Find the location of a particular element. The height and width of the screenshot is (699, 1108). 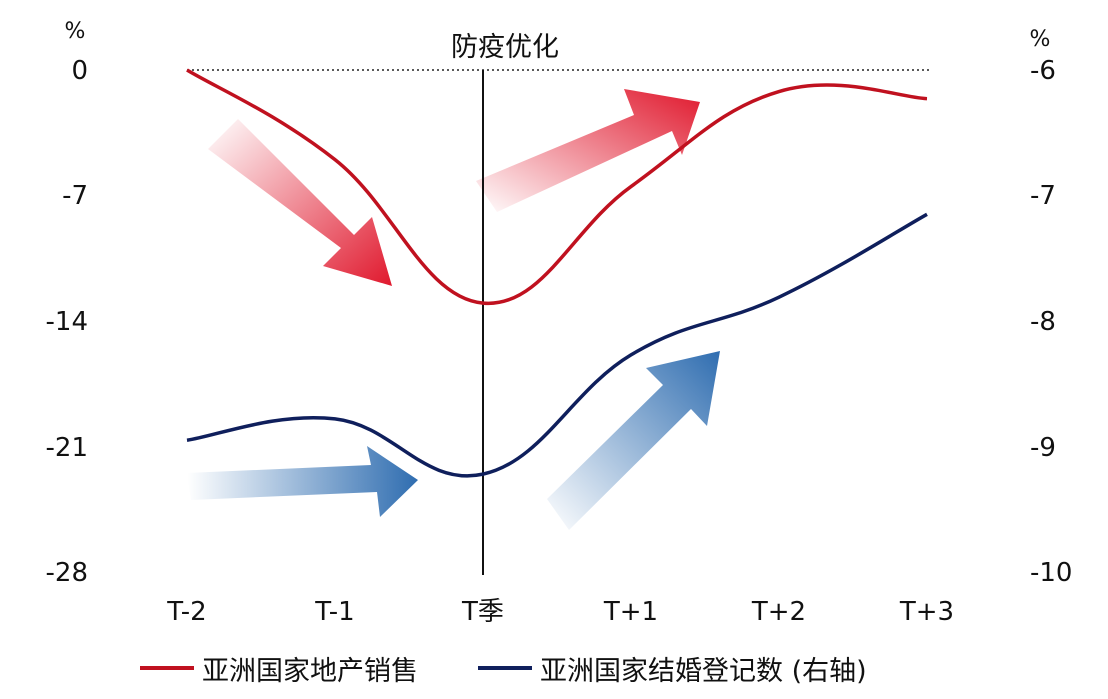

legend-swatch-navy is located at coordinates (505, 668).